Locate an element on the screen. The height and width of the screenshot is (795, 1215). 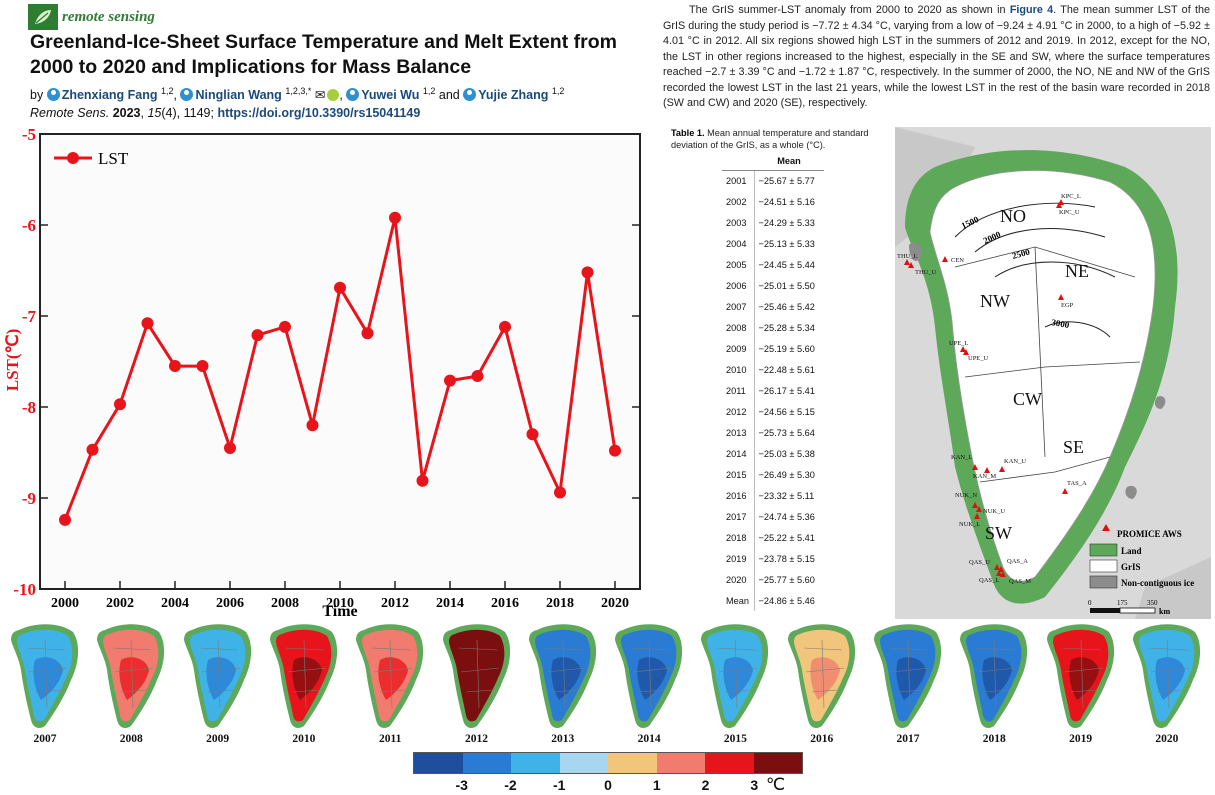
aws-station-label: NUK_N is located at coordinates (966, 495).